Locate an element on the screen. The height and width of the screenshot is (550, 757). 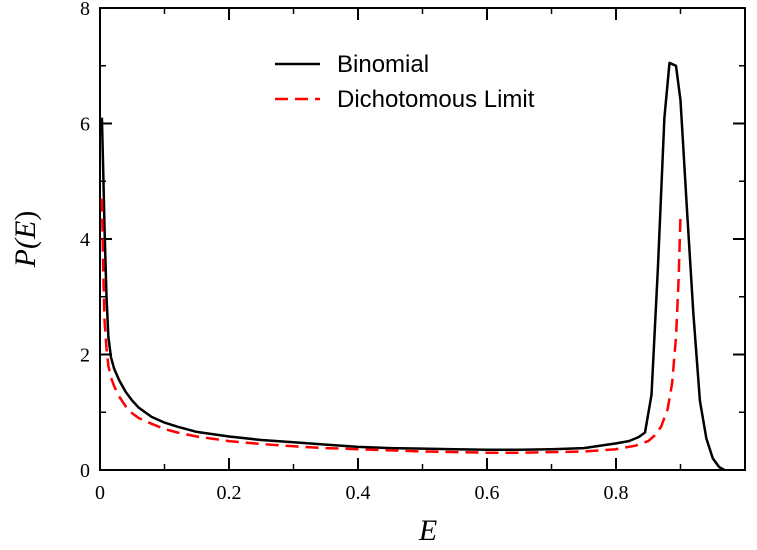
y-tick-label: 0 is located at coordinates (85, 471).